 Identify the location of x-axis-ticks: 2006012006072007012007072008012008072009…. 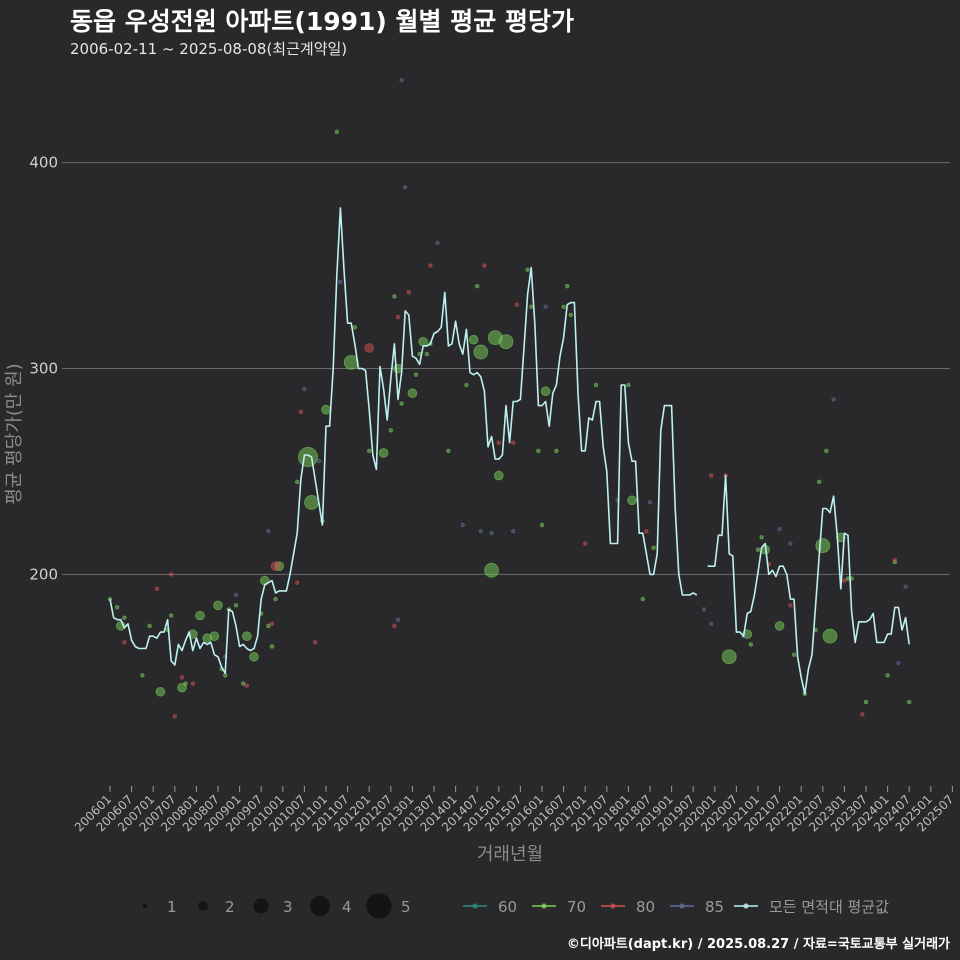
(514, 810).